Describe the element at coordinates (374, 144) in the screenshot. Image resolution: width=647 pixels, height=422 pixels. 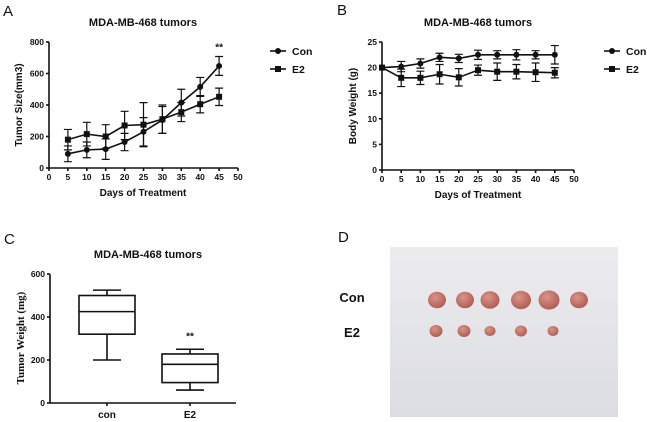
I see `y-tick-label: 5` at that location.